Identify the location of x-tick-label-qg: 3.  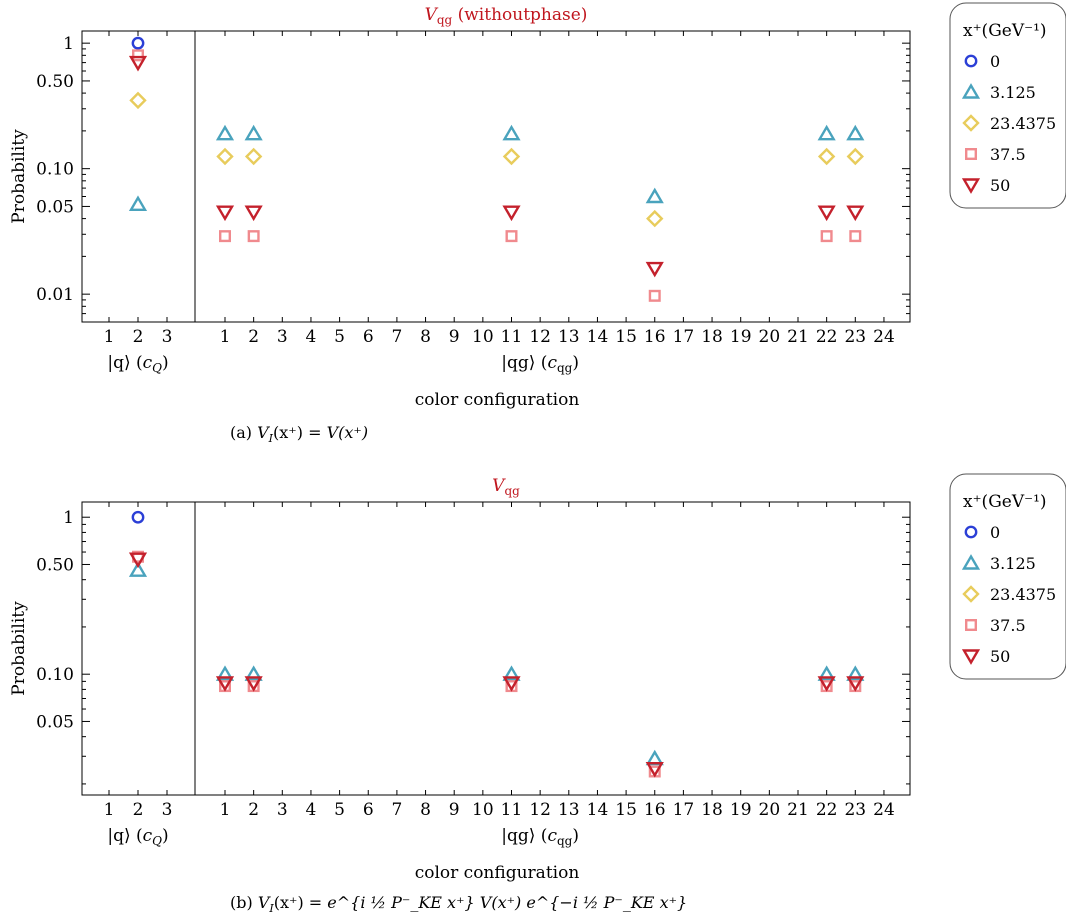
(282, 337).